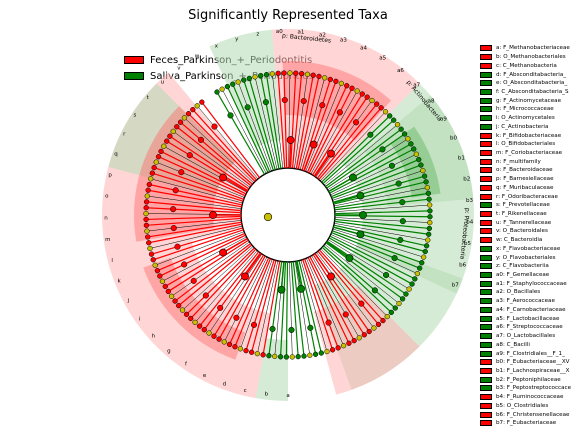 This screenshot has width=576, height=432. Describe the element at coordinates (522, 266) in the screenshot. I see `key-label: z: C_Flavobacteriia` at that location.